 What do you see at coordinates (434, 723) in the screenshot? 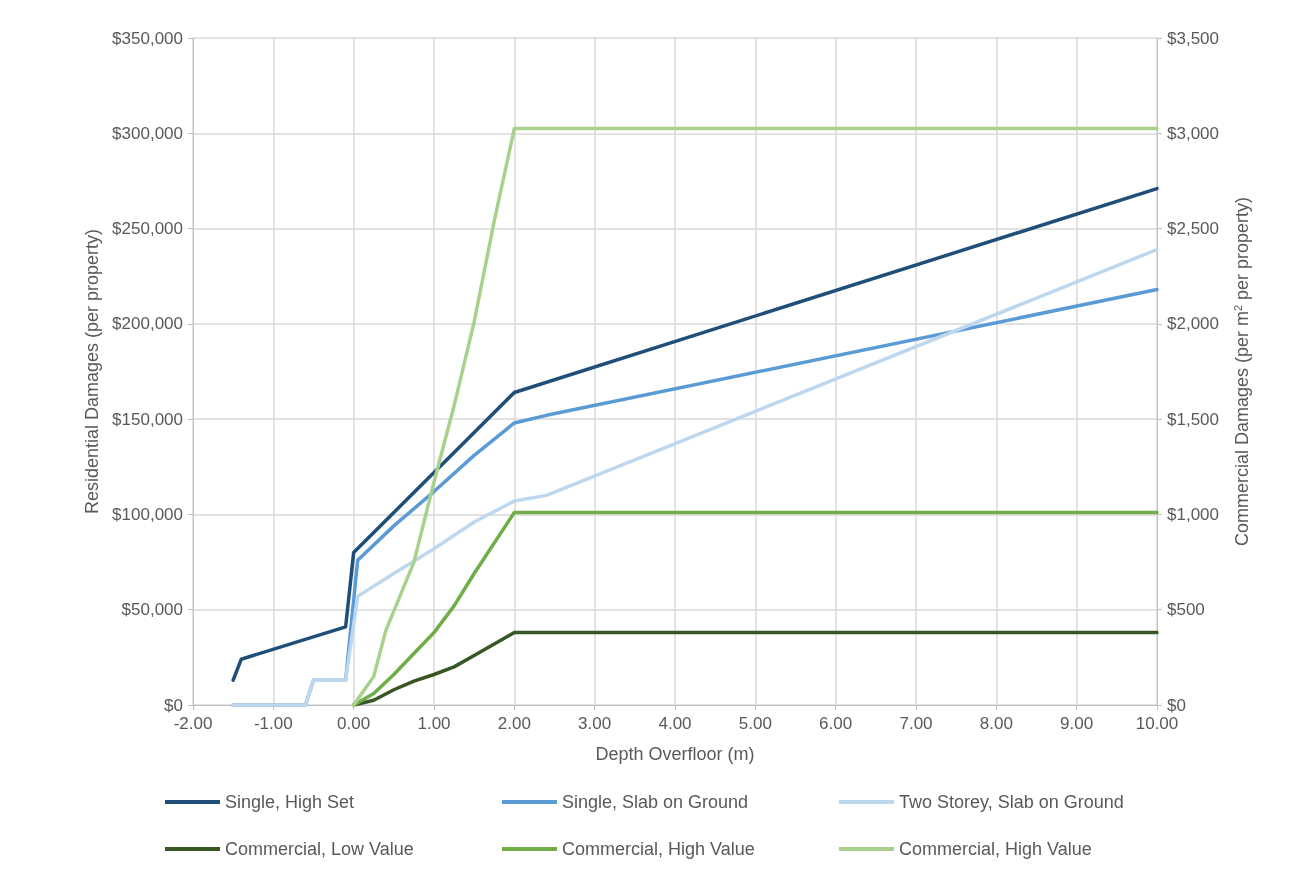
I see `x-tick-label: 1.00` at bounding box center [434, 723].